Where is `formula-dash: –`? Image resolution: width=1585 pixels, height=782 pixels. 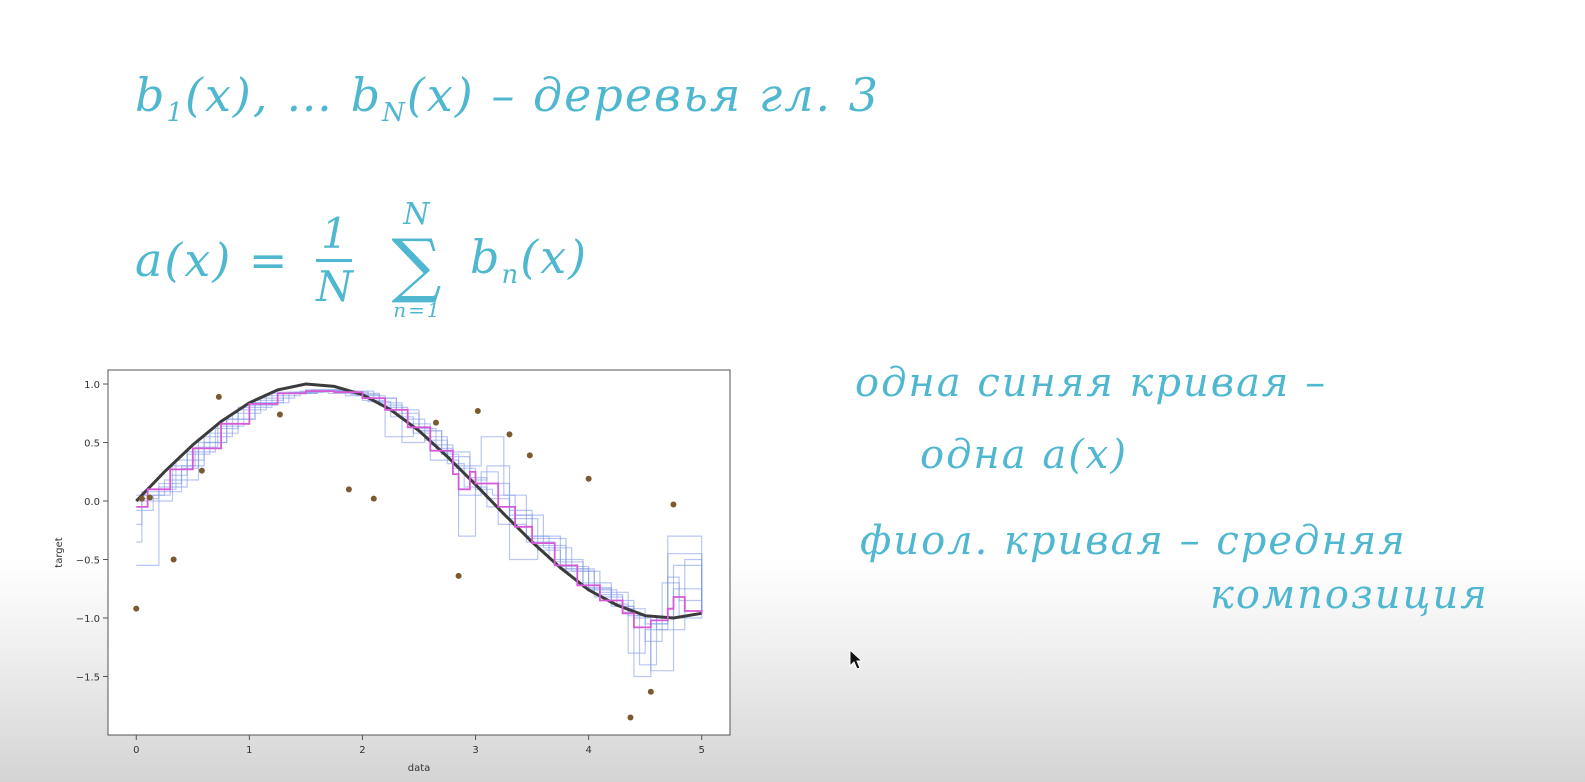 formula-dash: – is located at coordinates (504, 95).